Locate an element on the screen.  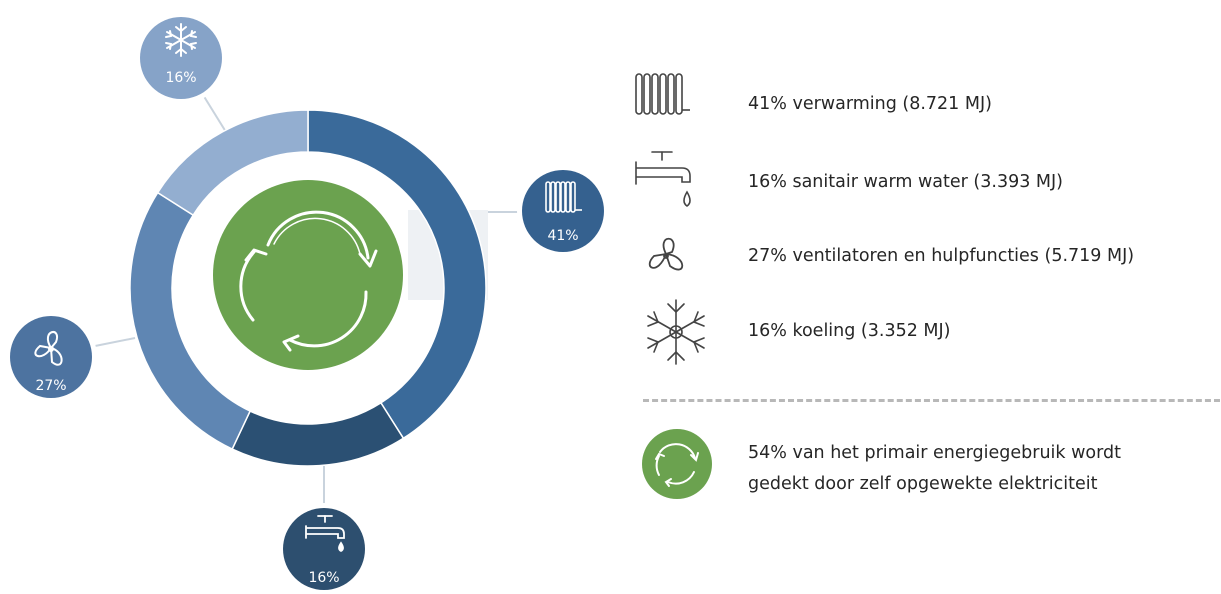
badge-verwarming-label: 41% is located at coordinates (562, 236).